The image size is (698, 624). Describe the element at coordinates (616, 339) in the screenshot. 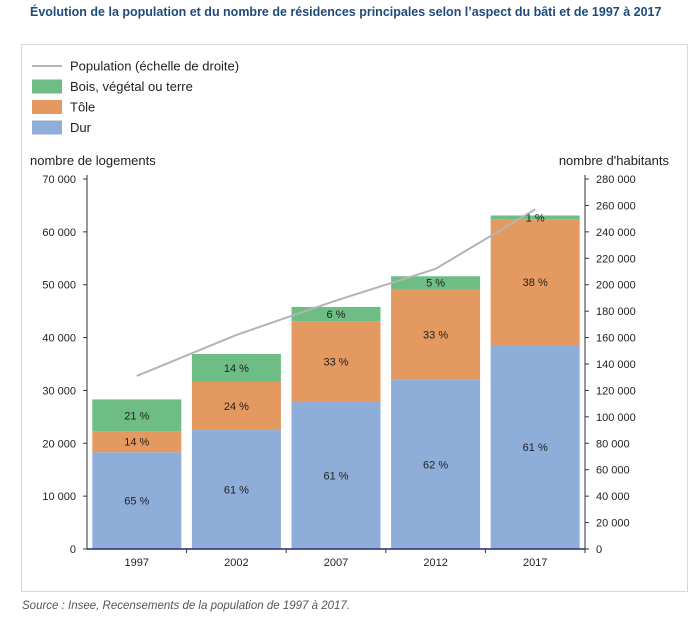

I see `y-right-tick-label: 160 000` at that location.